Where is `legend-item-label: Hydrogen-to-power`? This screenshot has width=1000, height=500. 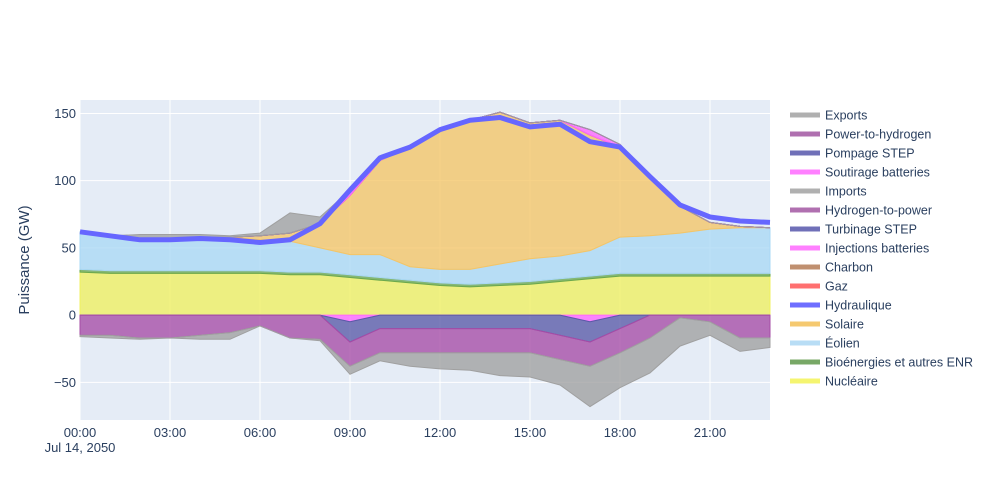 legend-item-label: Hydrogen-to-power is located at coordinates (878, 211).